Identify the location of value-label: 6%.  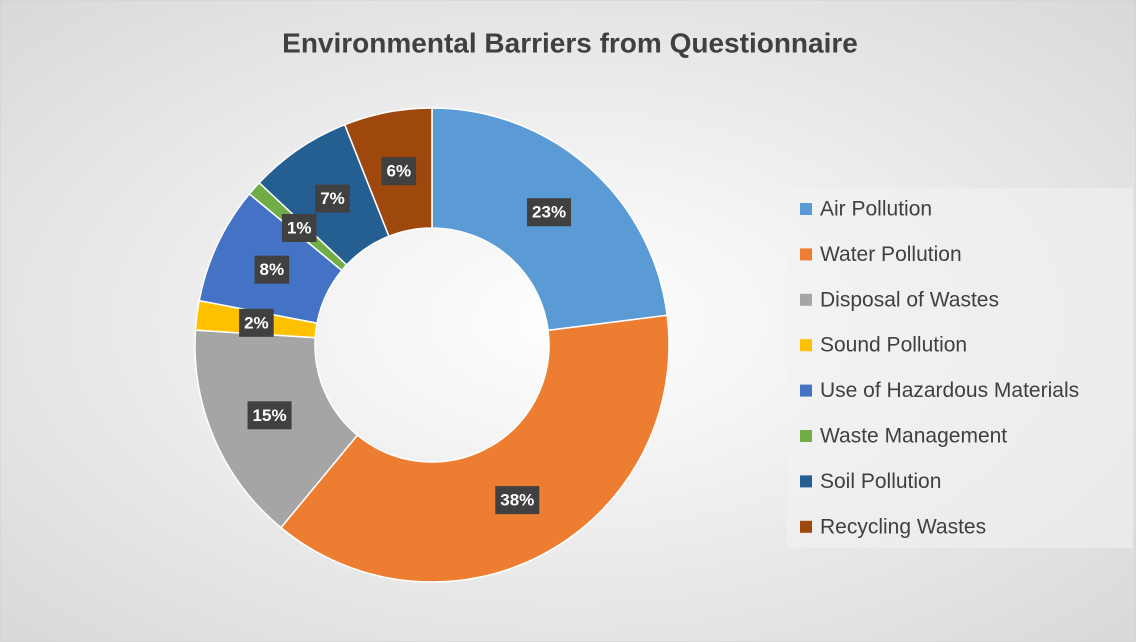
(399, 171).